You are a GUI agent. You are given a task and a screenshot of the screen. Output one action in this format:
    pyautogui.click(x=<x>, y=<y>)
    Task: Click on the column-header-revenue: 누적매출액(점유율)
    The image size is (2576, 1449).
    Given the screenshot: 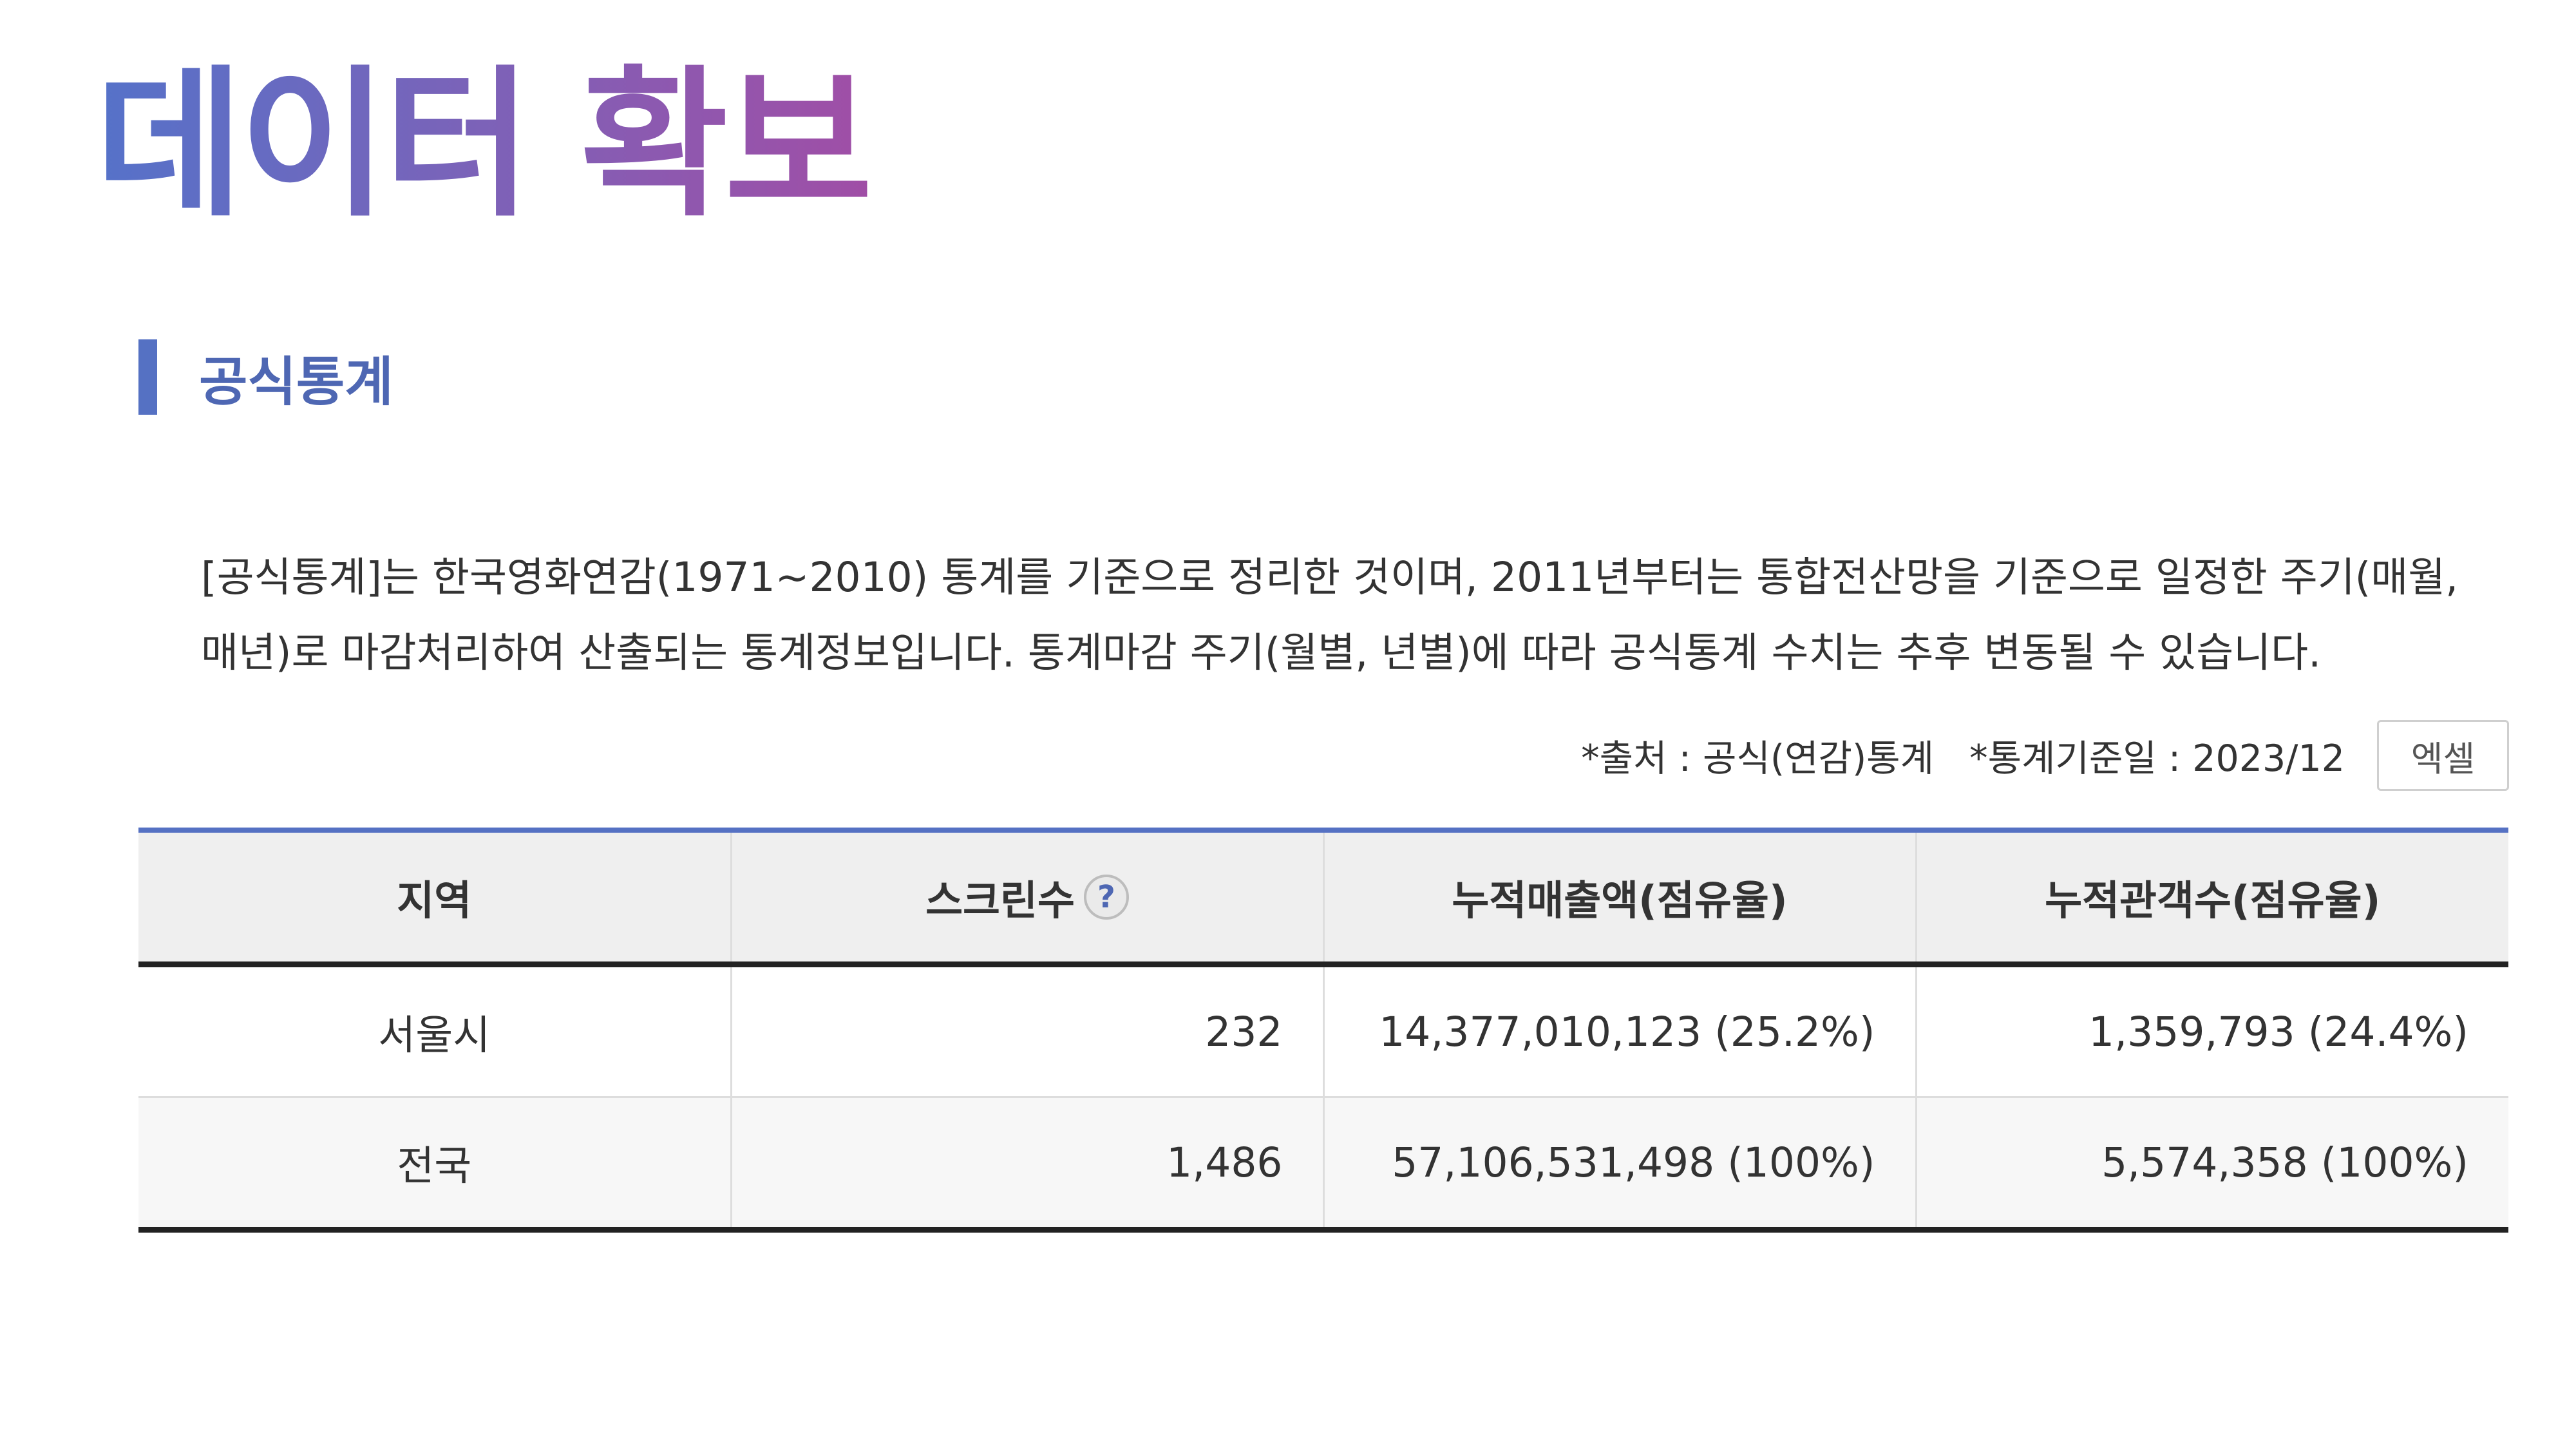 What is the action you would take?
    pyautogui.click(x=1619, y=899)
    